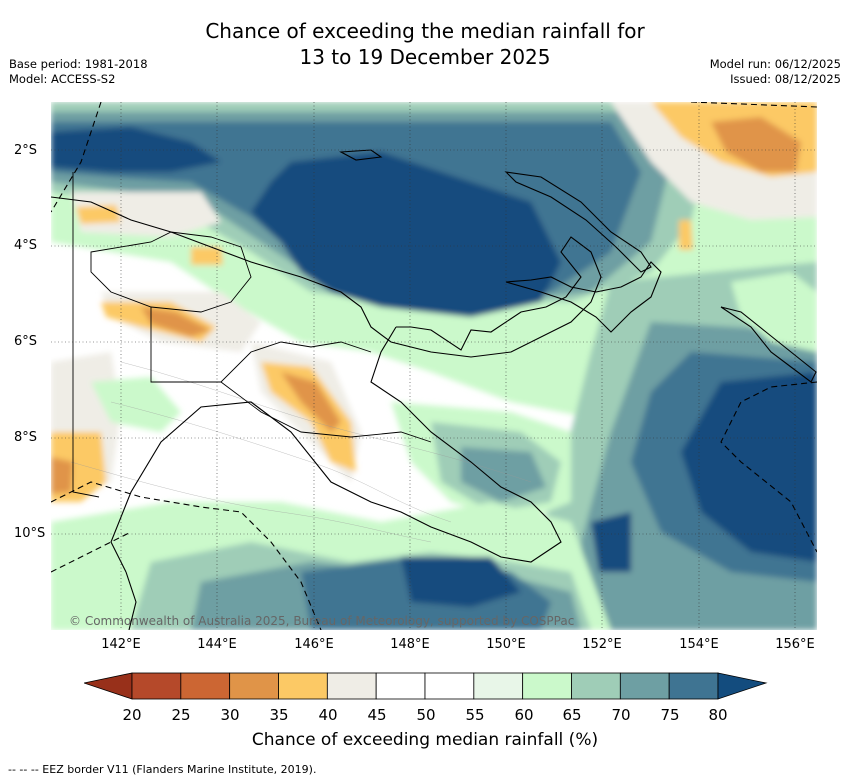  I want to click on tick-75: 75, so click(670, 715).